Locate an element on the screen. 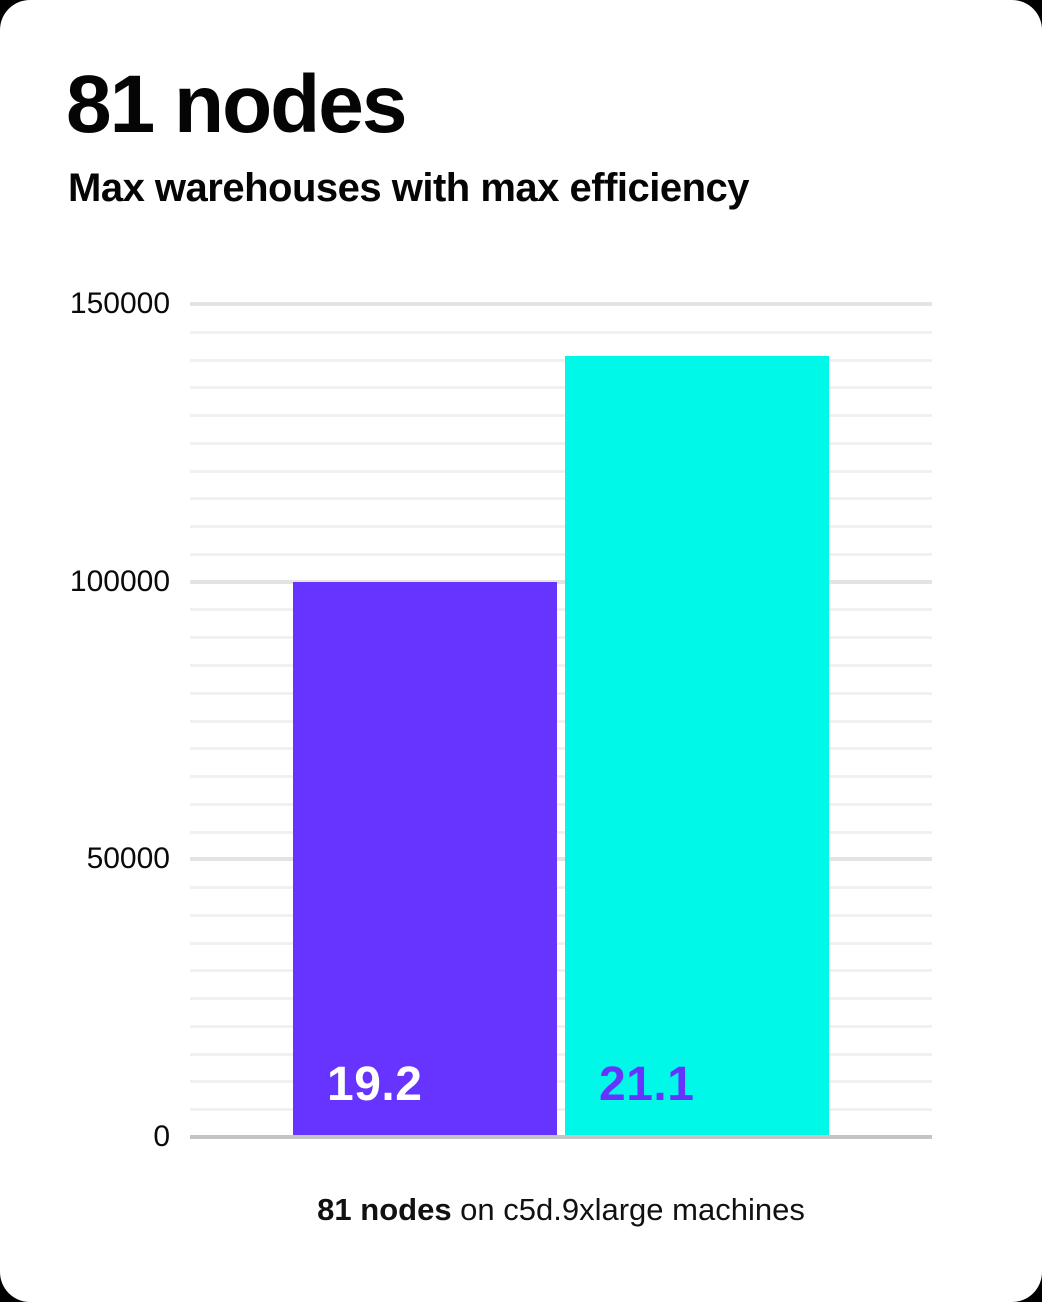 The height and width of the screenshot is (1302, 1042). bar-19.2: 19.2 is located at coordinates (425, 858).